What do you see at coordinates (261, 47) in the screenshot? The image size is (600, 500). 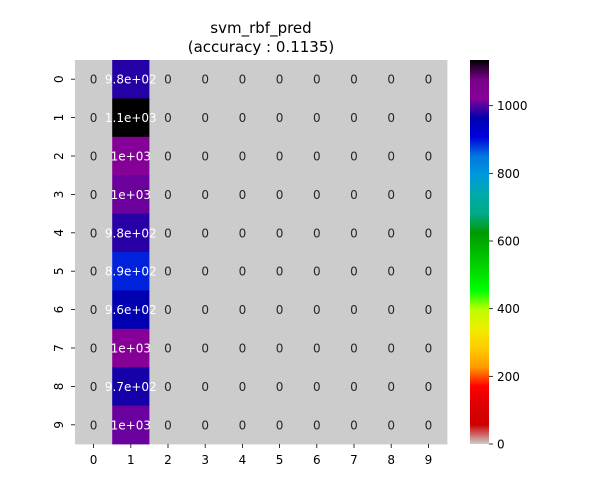 I see `chart-subtitle: (accuracy : 0.1135)` at bounding box center [261, 47].